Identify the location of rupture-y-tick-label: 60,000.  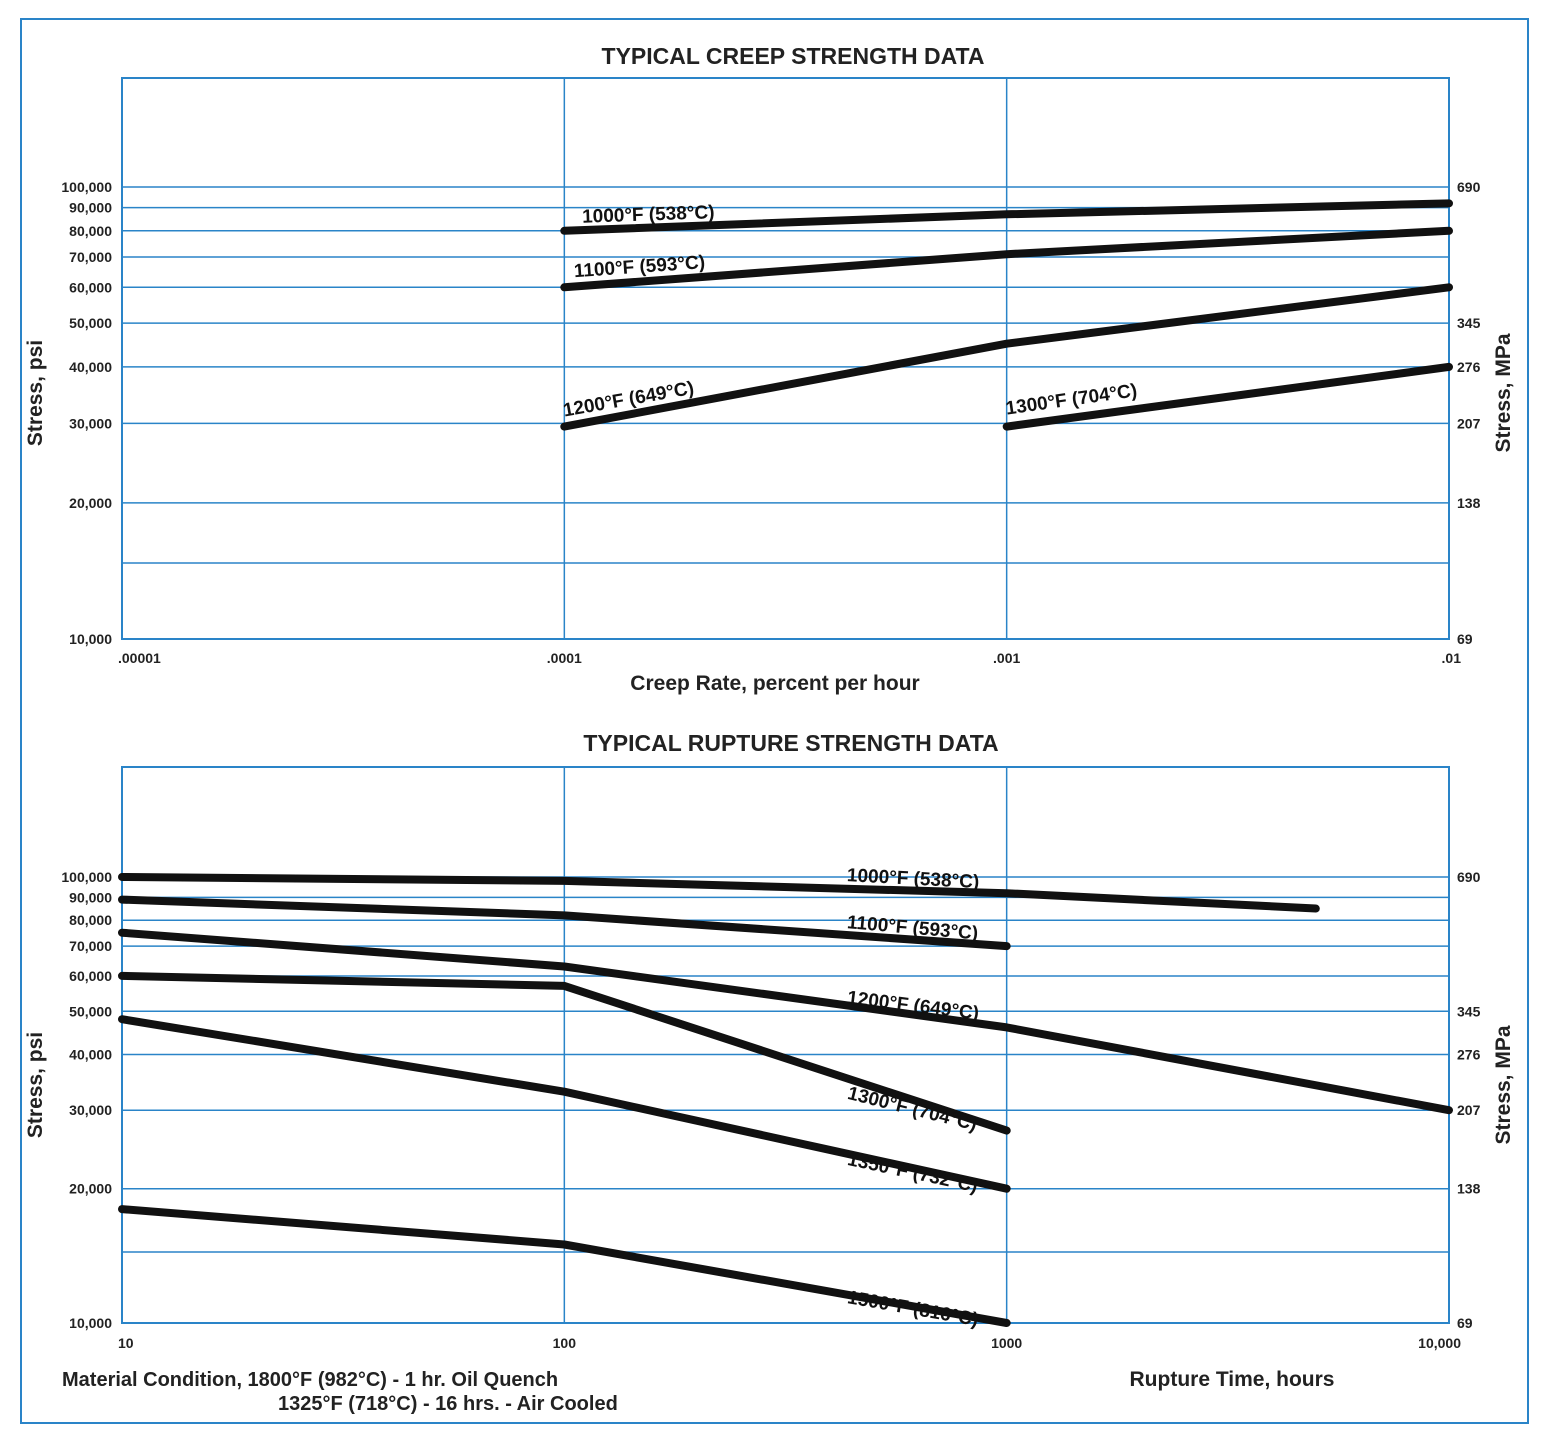
(90, 976).